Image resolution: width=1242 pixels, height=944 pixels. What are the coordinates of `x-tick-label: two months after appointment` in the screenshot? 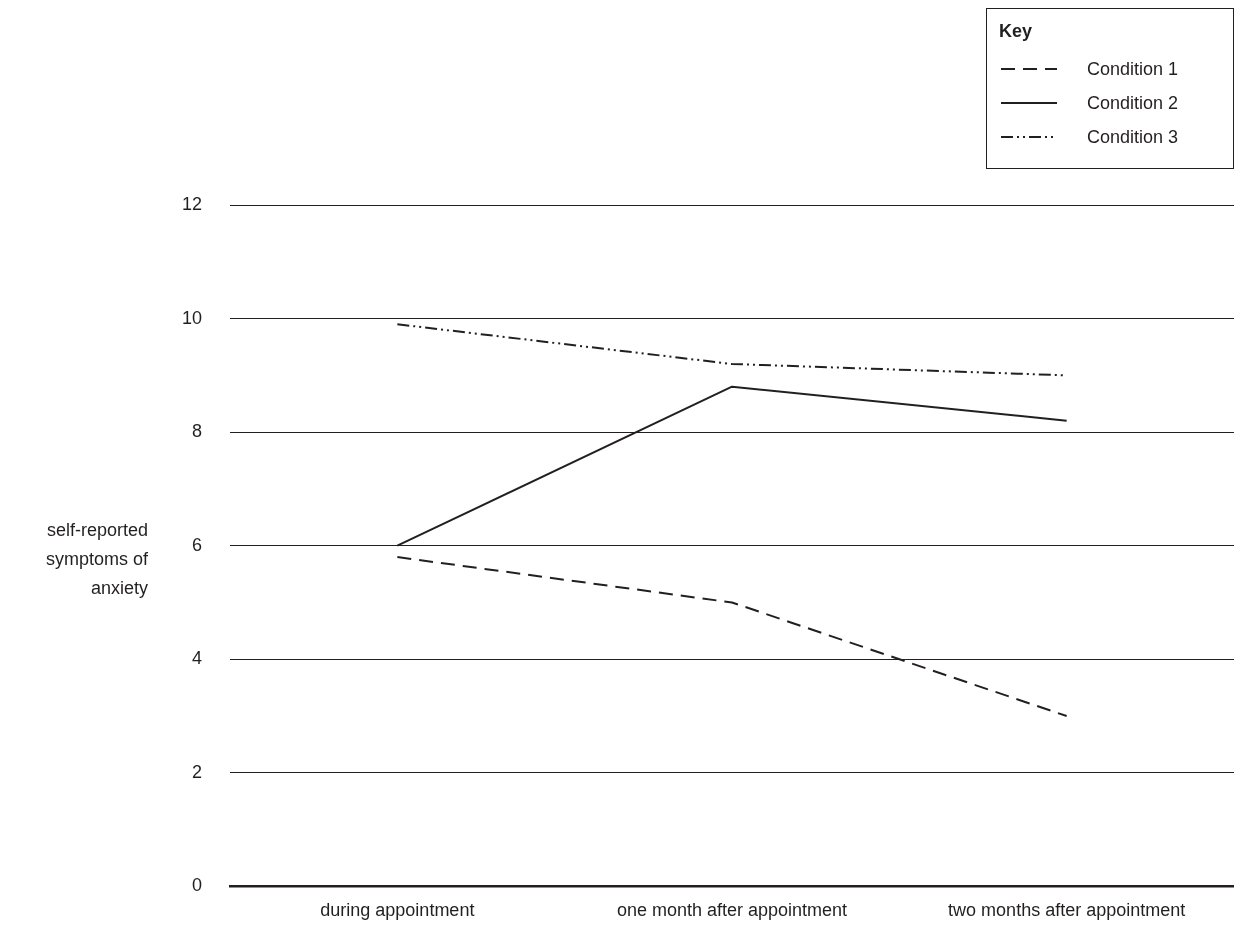 It's located at (1067, 910).